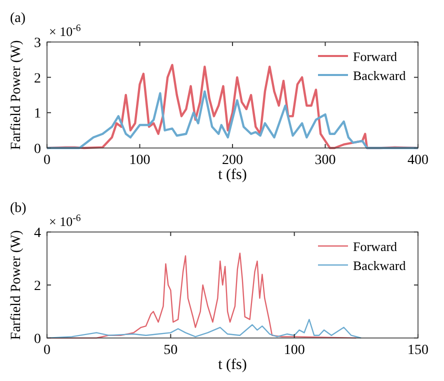 The image size is (444, 381). Describe the element at coordinates (233, 120) in the screenshot. I see `line-series` at that location.